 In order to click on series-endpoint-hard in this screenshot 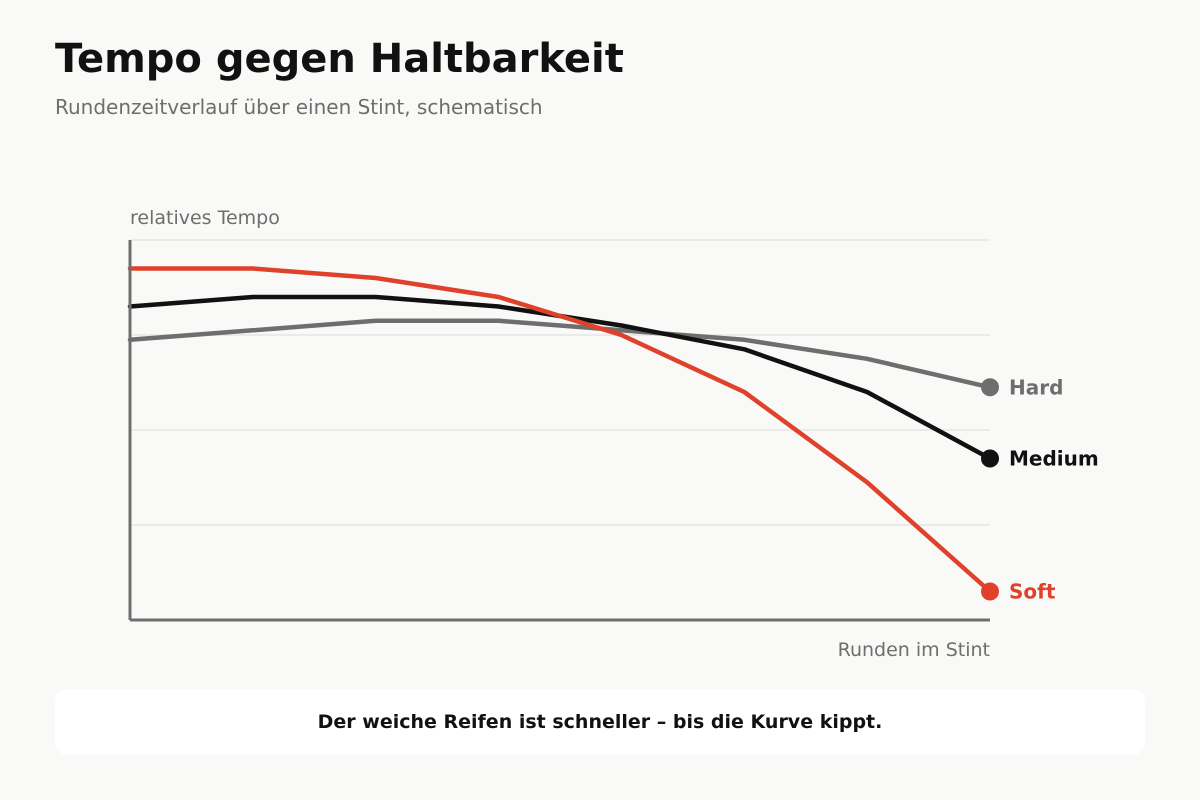, I will do `click(990, 387)`.